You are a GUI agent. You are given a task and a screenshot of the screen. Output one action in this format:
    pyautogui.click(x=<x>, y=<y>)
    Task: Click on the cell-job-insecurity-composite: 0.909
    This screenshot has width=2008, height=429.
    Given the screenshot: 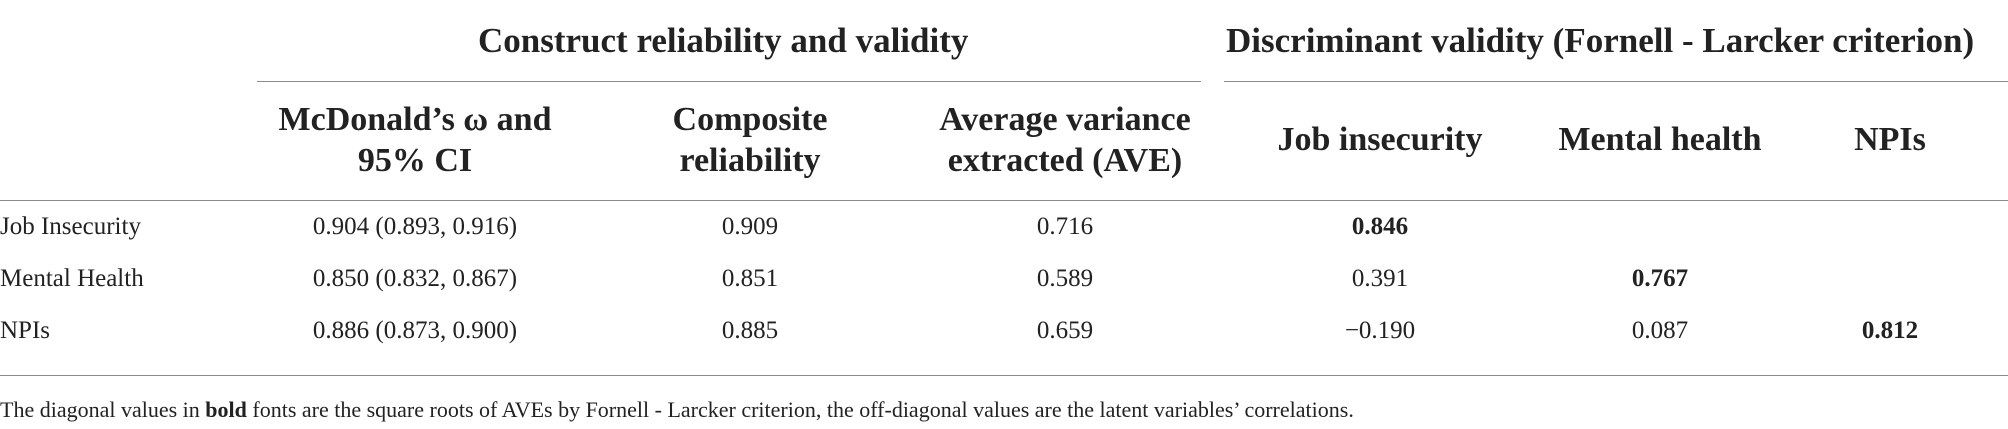 What is the action you would take?
    pyautogui.click(x=750, y=226)
    